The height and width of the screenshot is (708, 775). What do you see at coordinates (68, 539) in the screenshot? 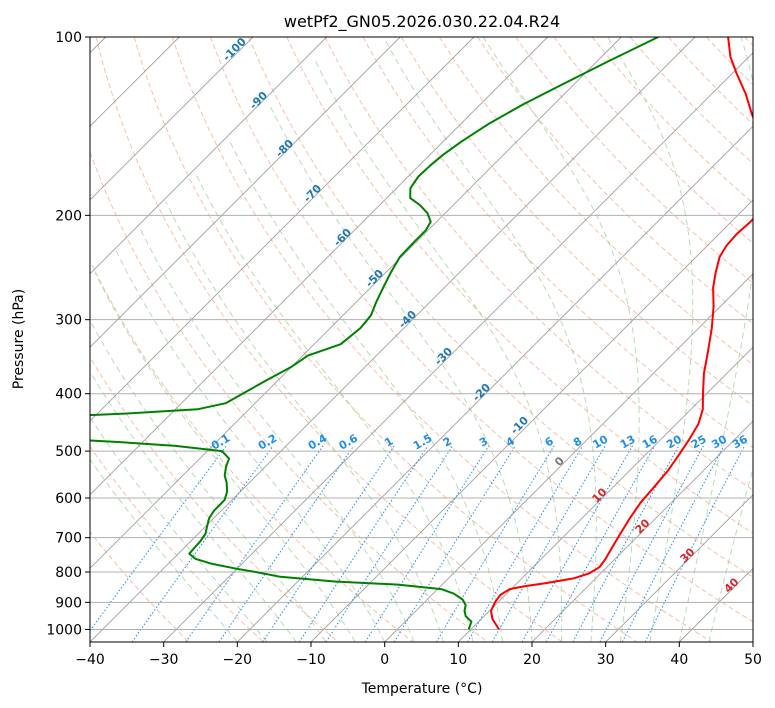
I see `y-tick-label: 700` at bounding box center [68, 539].